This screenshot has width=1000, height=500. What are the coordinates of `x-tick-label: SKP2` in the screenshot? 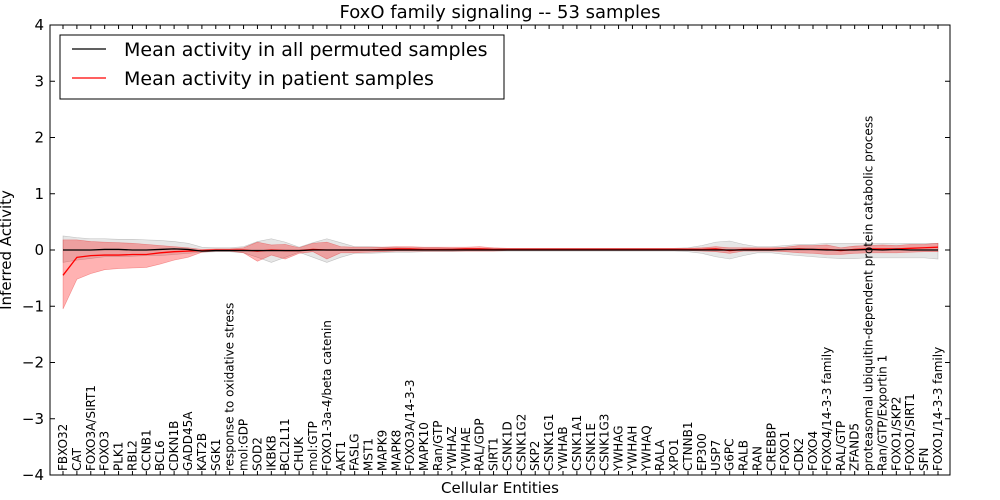 It's located at (535, 456).